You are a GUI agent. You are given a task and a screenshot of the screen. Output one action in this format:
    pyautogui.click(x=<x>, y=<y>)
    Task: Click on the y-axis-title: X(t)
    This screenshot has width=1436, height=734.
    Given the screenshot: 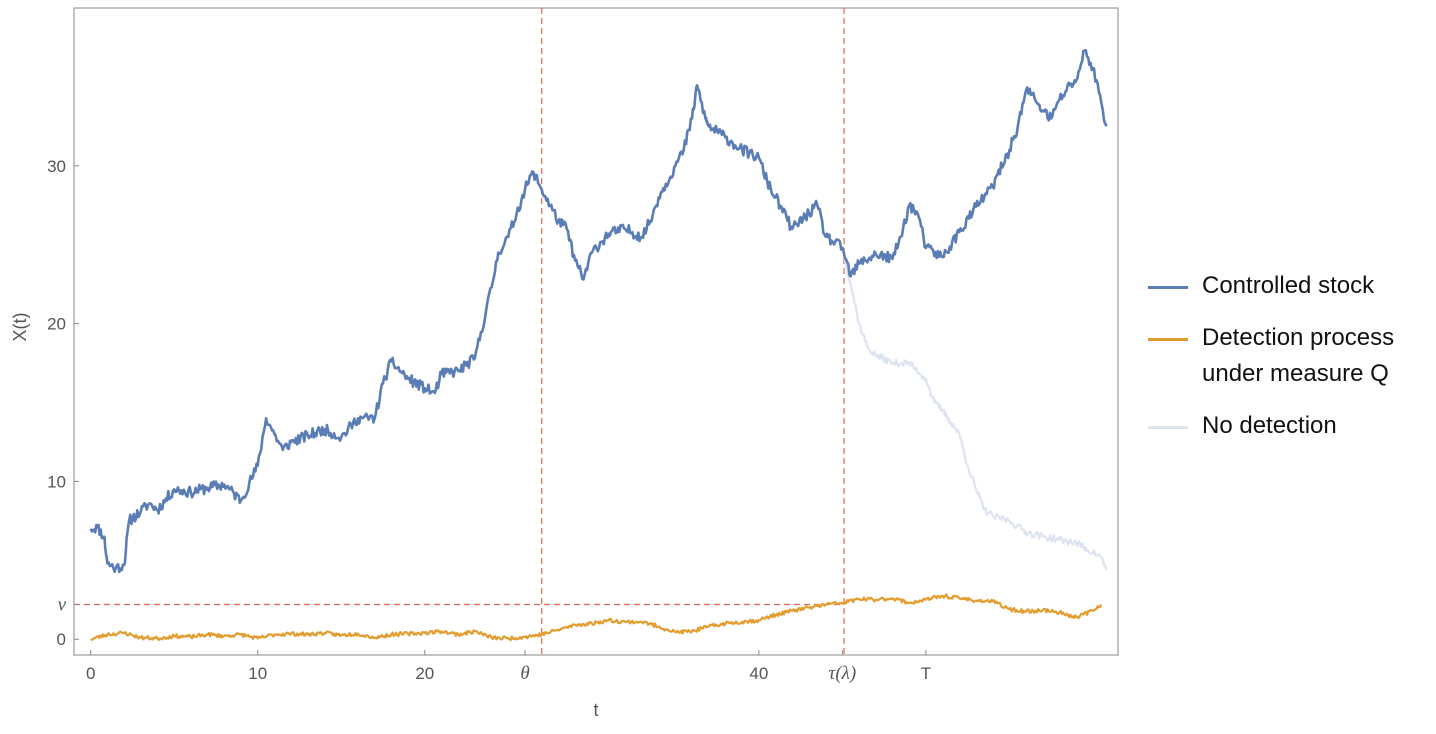 What is the action you would take?
    pyautogui.click(x=20, y=327)
    